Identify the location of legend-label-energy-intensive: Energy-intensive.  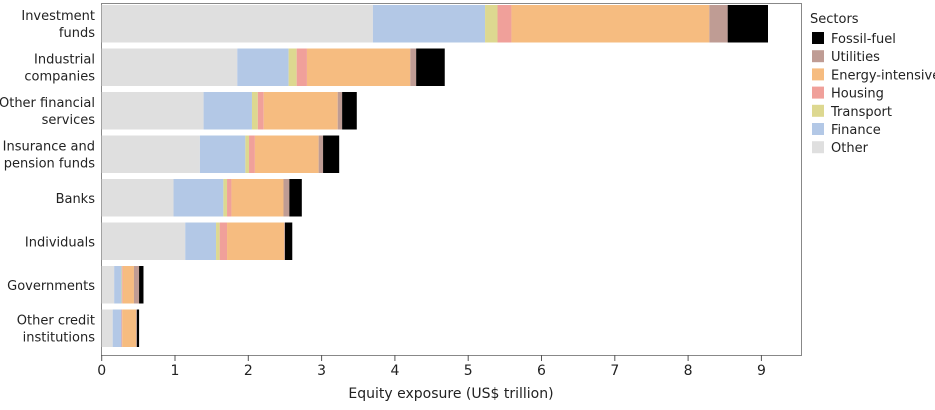
(883, 75).